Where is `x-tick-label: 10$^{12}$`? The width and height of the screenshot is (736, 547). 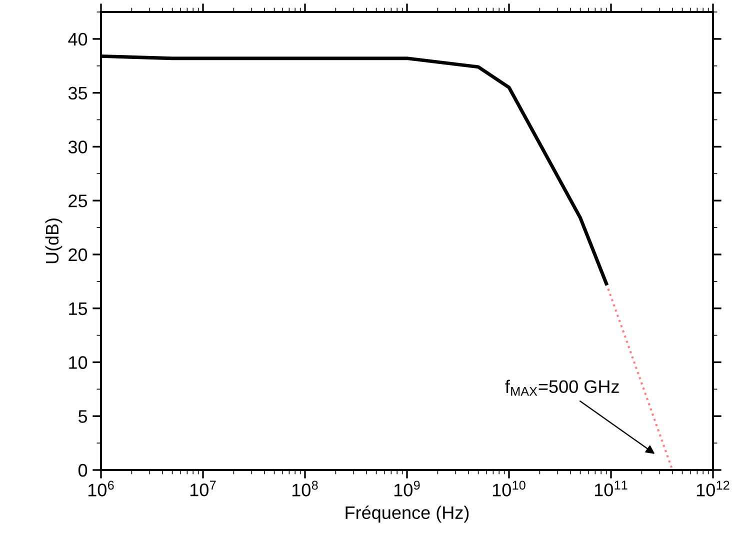 x-tick-label: 10$^{12}$ is located at coordinates (713, 488).